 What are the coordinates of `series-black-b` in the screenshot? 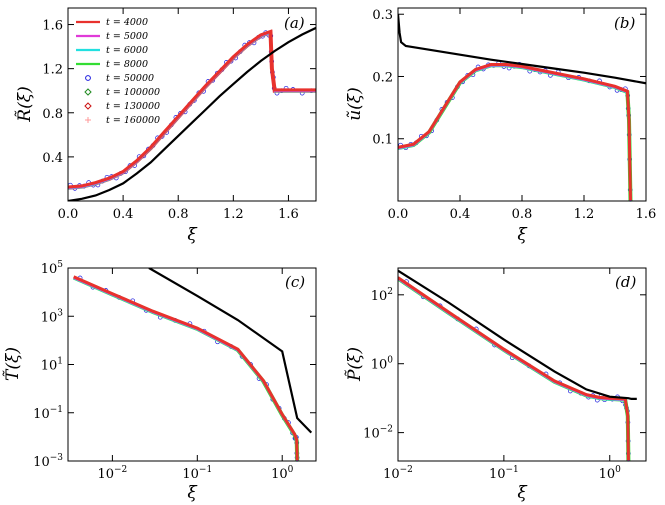 It's located at (522, 49).